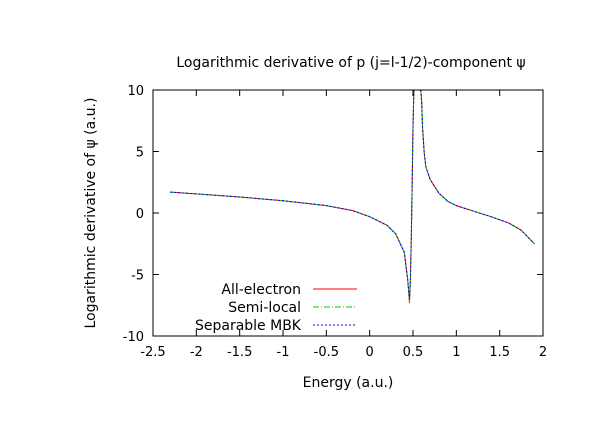 Image resolution: width=612 pixels, height=428 pixels. I want to click on legend-label-2: Separable MBK, so click(248, 326).